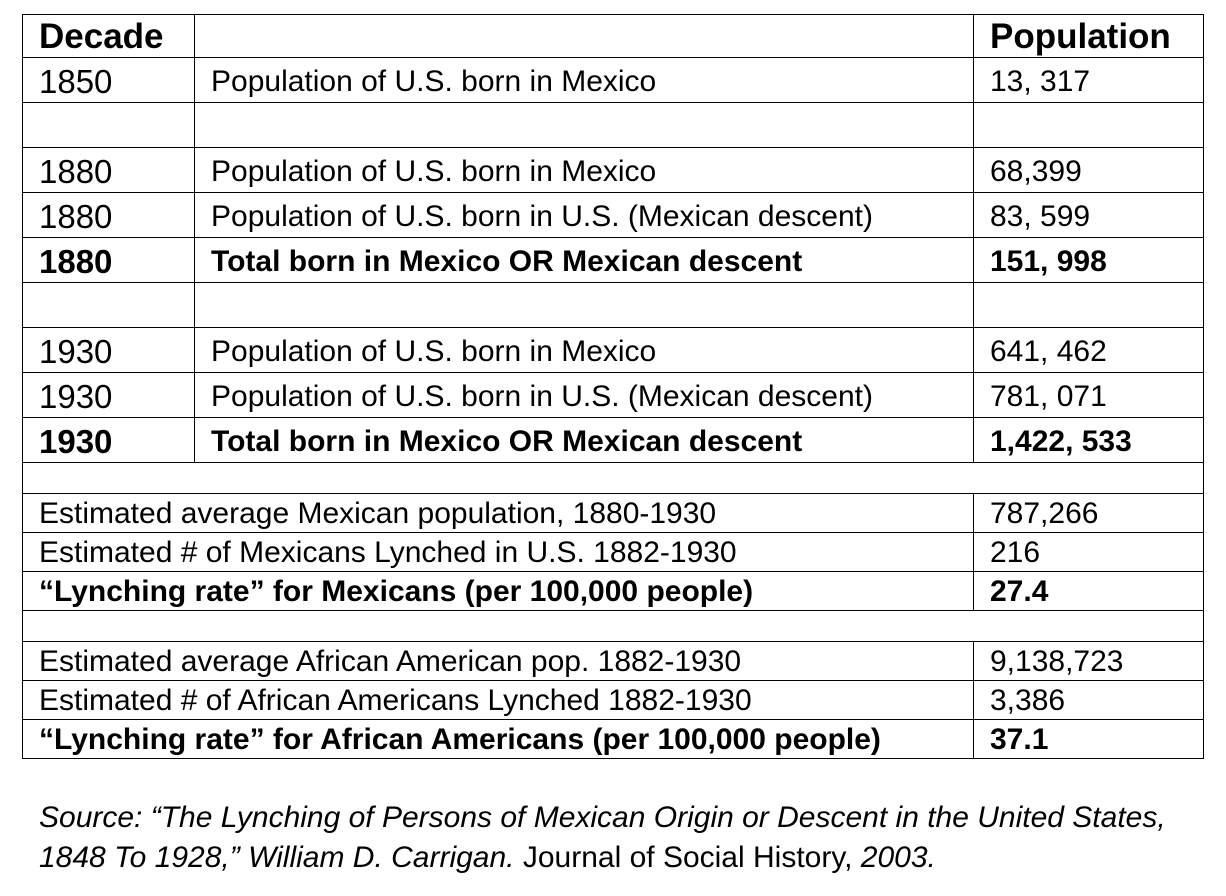 The width and height of the screenshot is (1226, 896). I want to click on stat-value: 787,266, so click(1088, 513).